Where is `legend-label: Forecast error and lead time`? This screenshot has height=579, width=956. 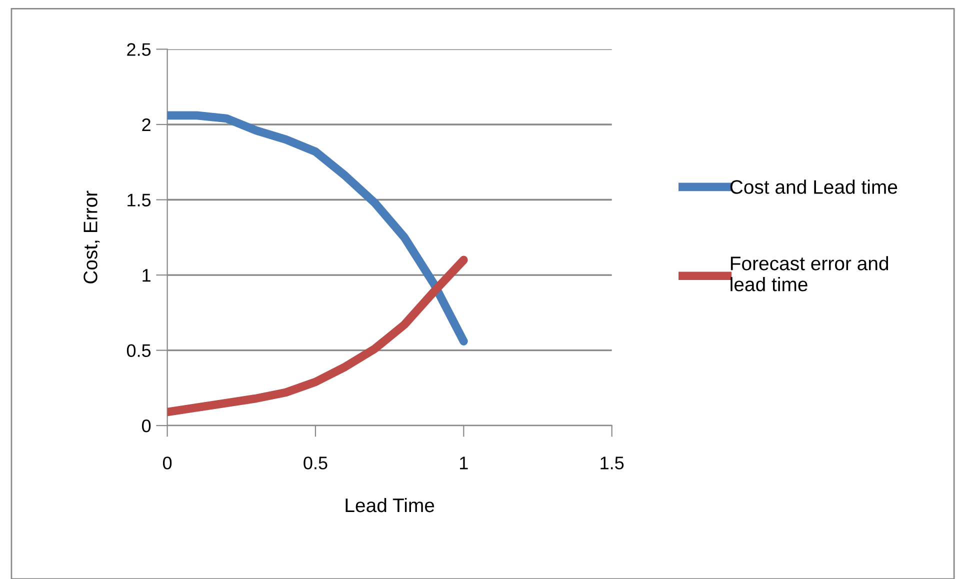
legend-label: Forecast error and lead time is located at coordinates (809, 274).